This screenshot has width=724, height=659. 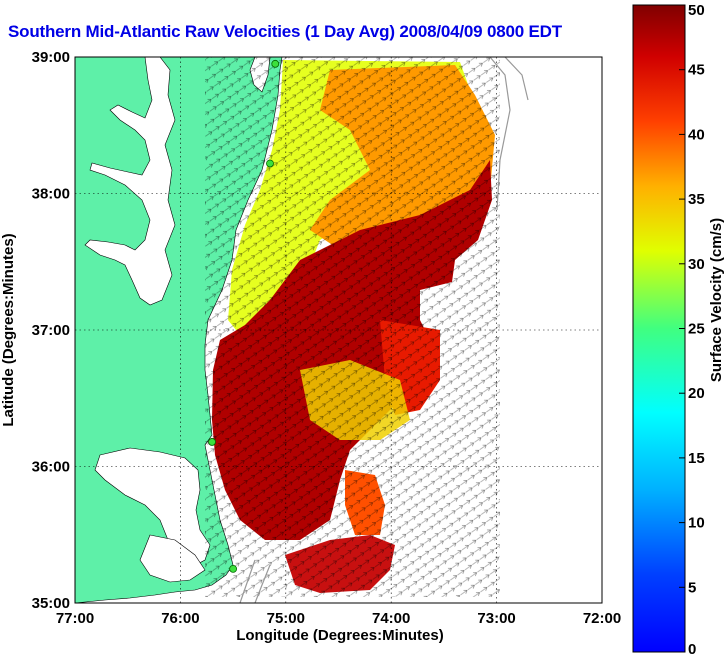 I want to click on colorbar-tick-label: 15, so click(x=696, y=458).